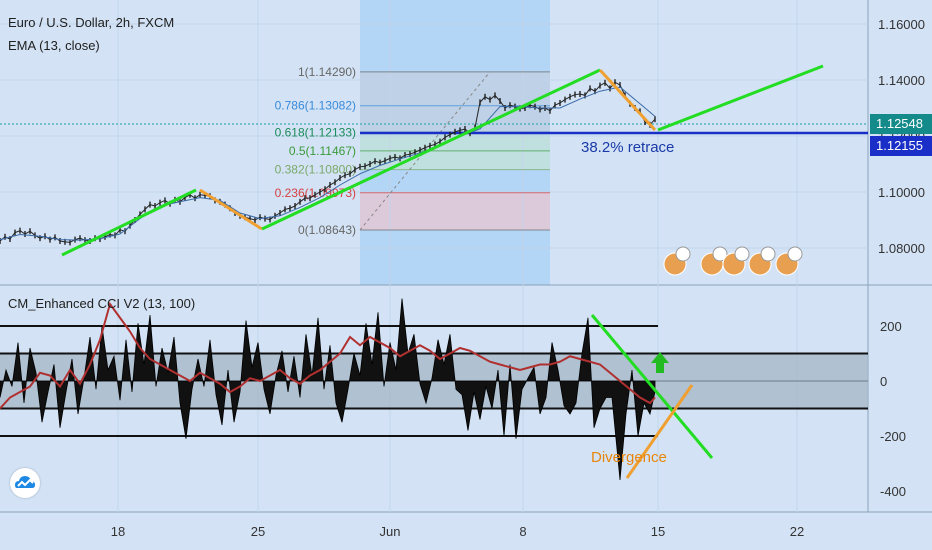  What do you see at coordinates (91, 22) in the screenshot?
I see `chart-title: Euro / U.S. Dollar, 2h, FXCM` at bounding box center [91, 22].